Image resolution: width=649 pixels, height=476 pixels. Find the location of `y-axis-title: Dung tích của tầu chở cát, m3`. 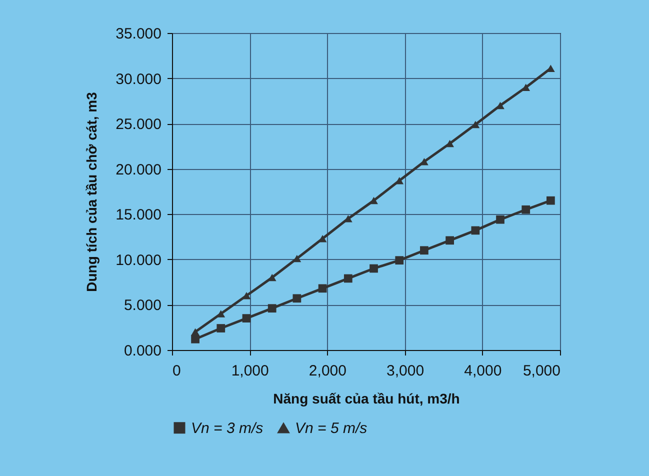

y-axis-title: Dung tích của tầu chở cát, m3 is located at coordinates (92, 192).